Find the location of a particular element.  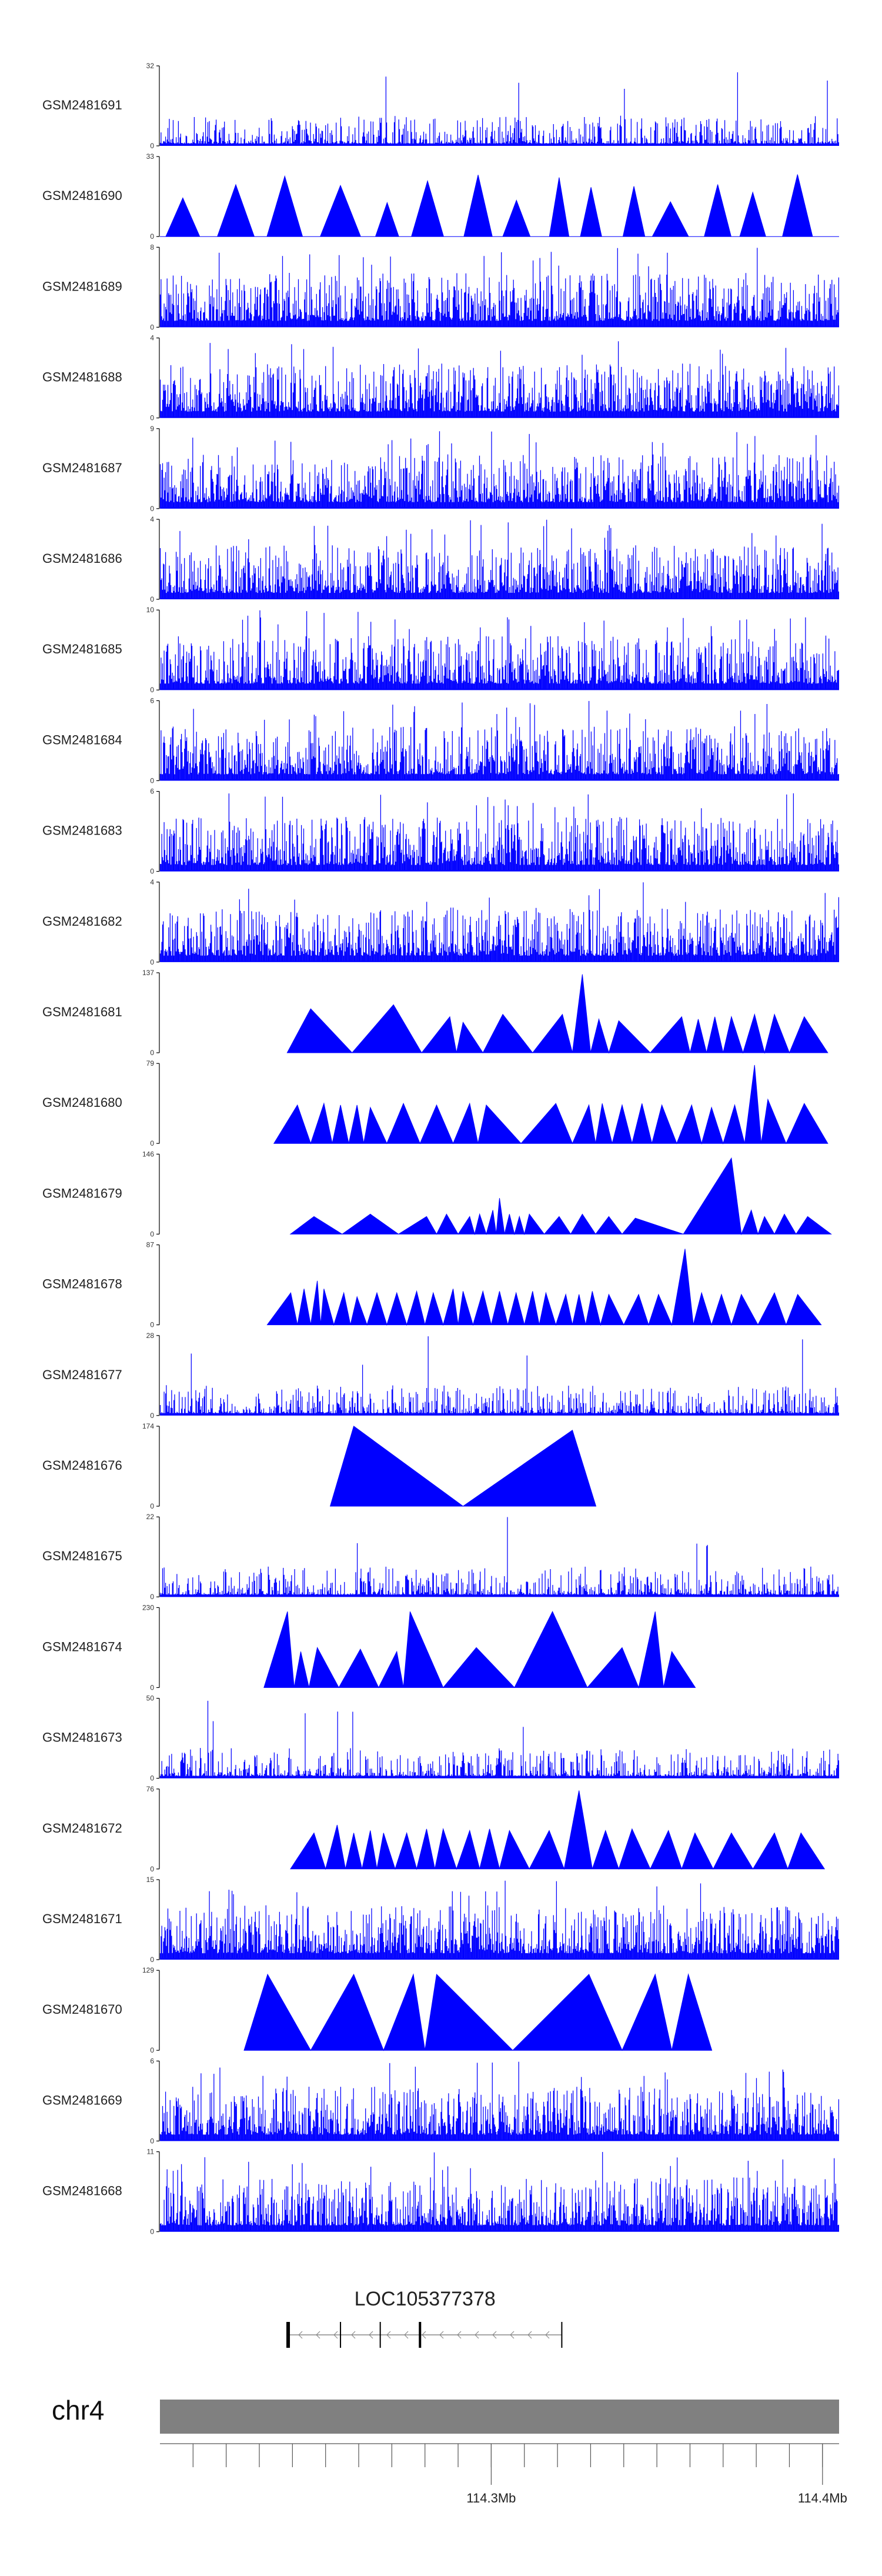

gene-name: LOC105377378 is located at coordinates (425, 2299).